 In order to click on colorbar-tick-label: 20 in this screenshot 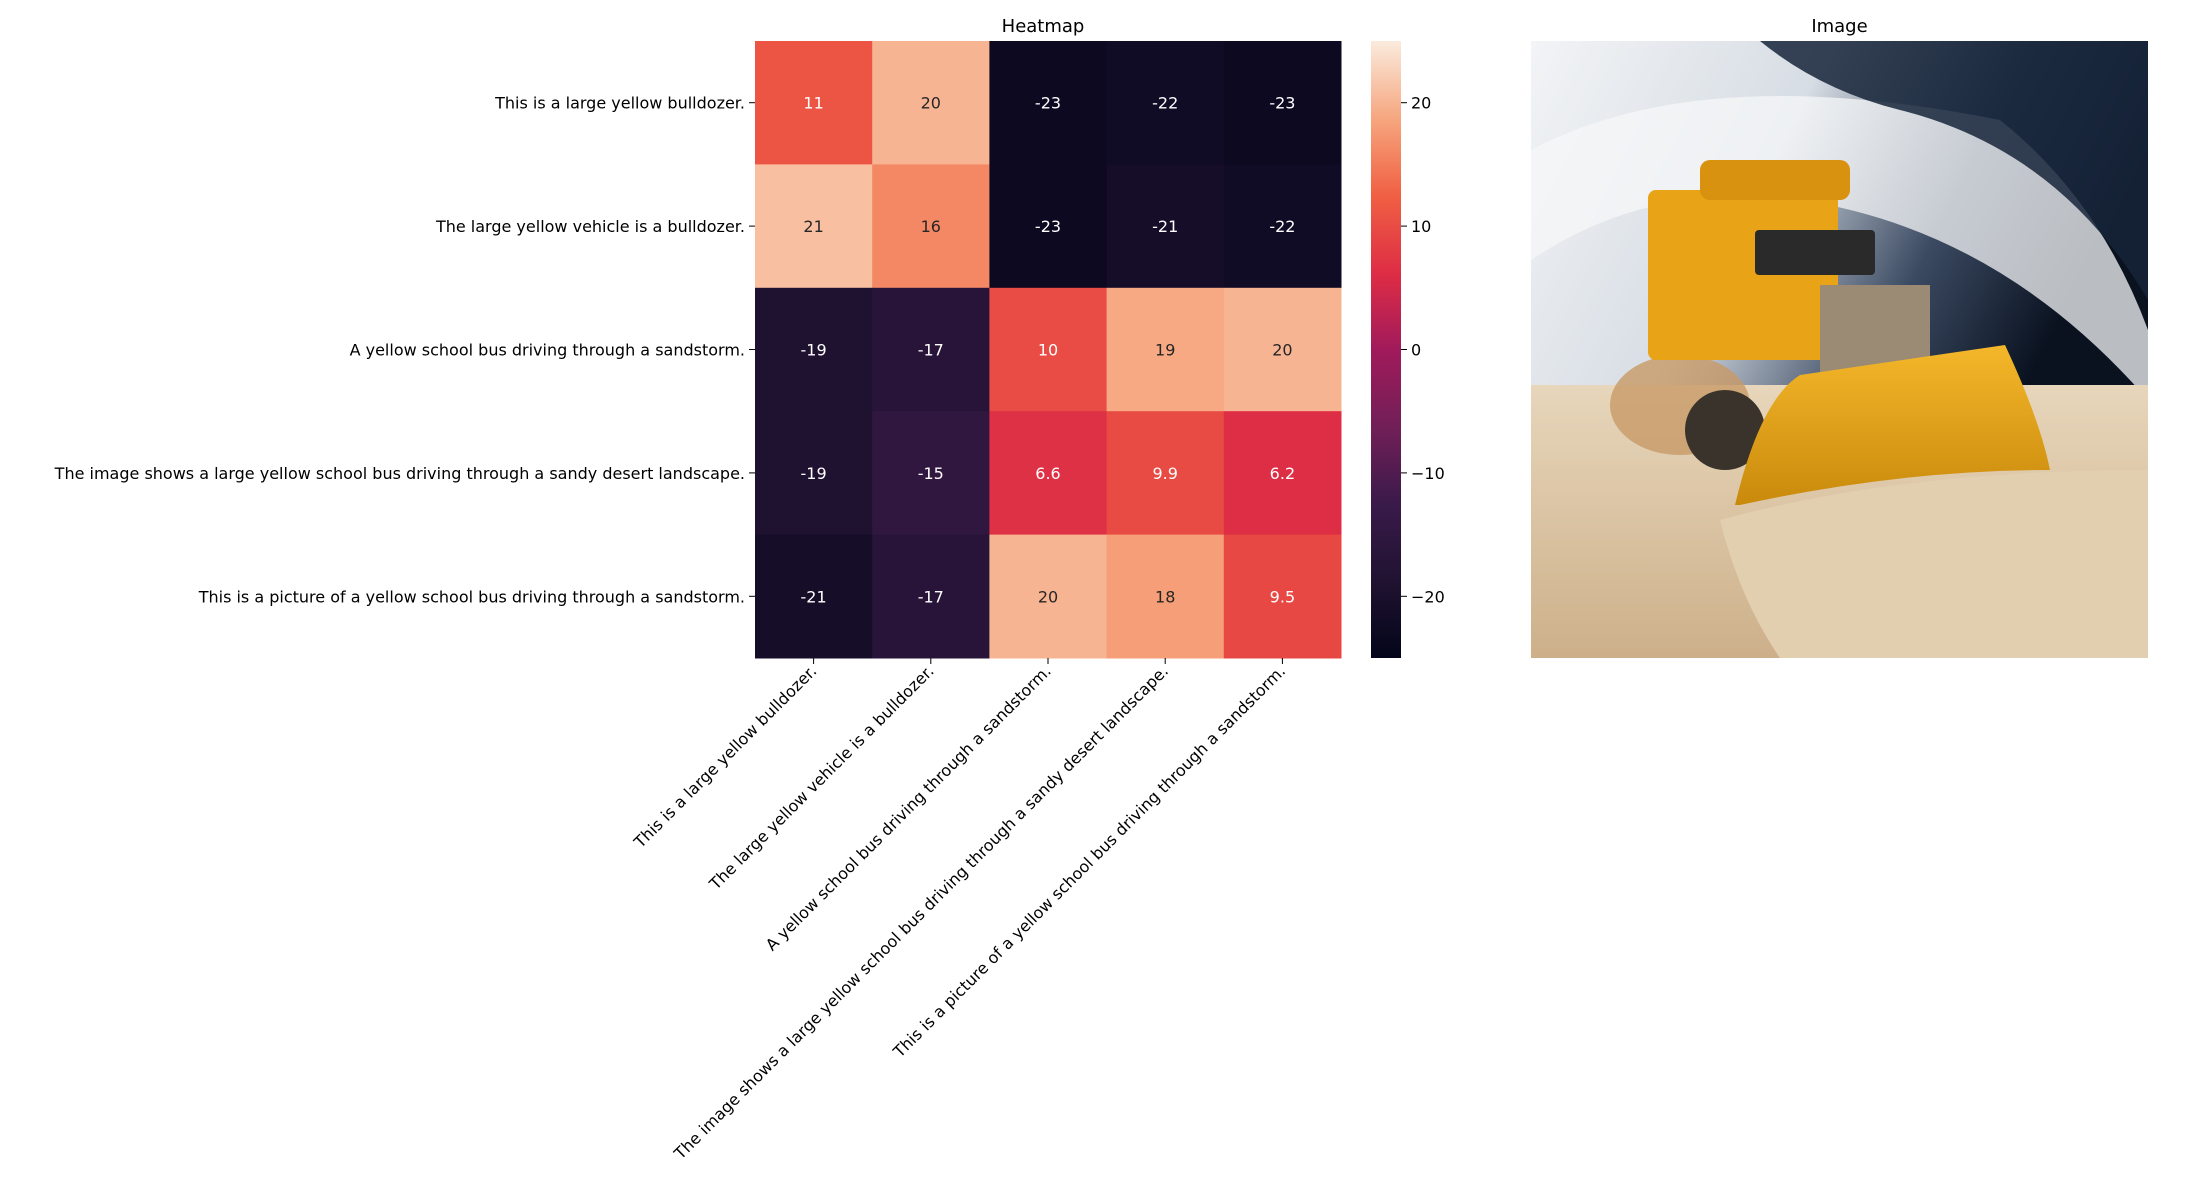, I will do `click(1421, 103)`.